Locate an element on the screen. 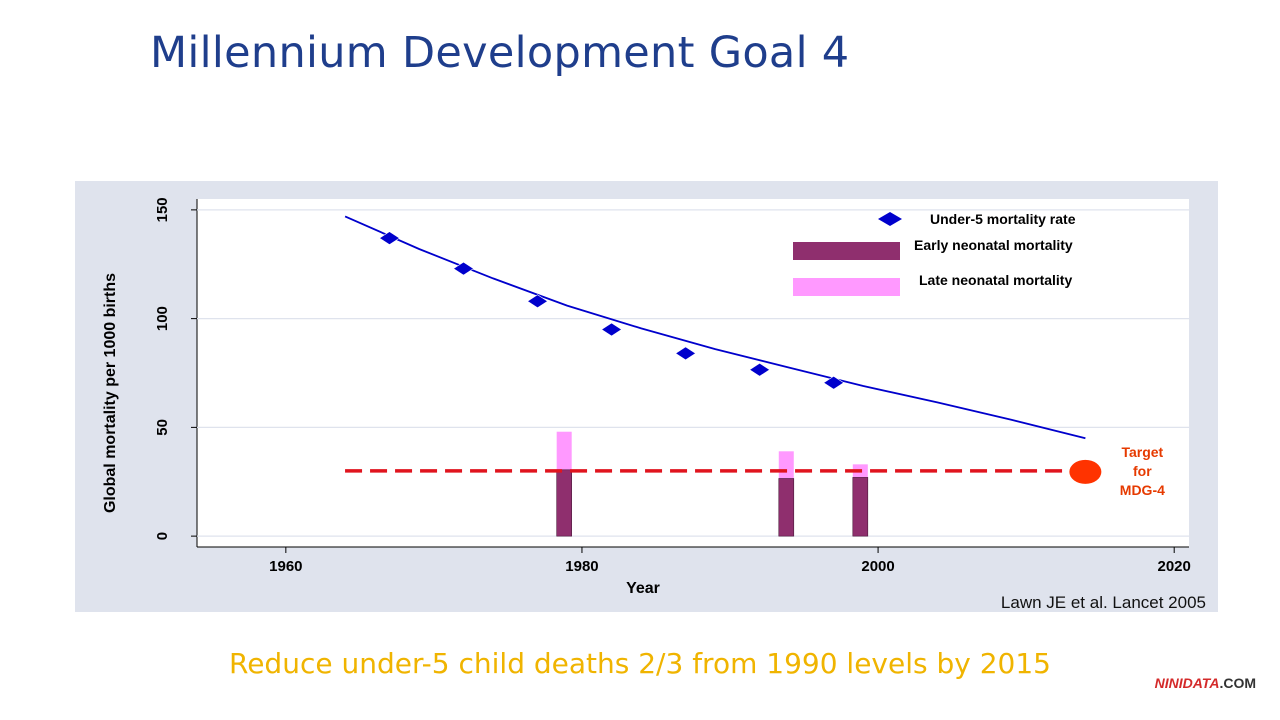 The width and height of the screenshot is (1280, 720). watermark-tld: .COM is located at coordinates (1237, 683).